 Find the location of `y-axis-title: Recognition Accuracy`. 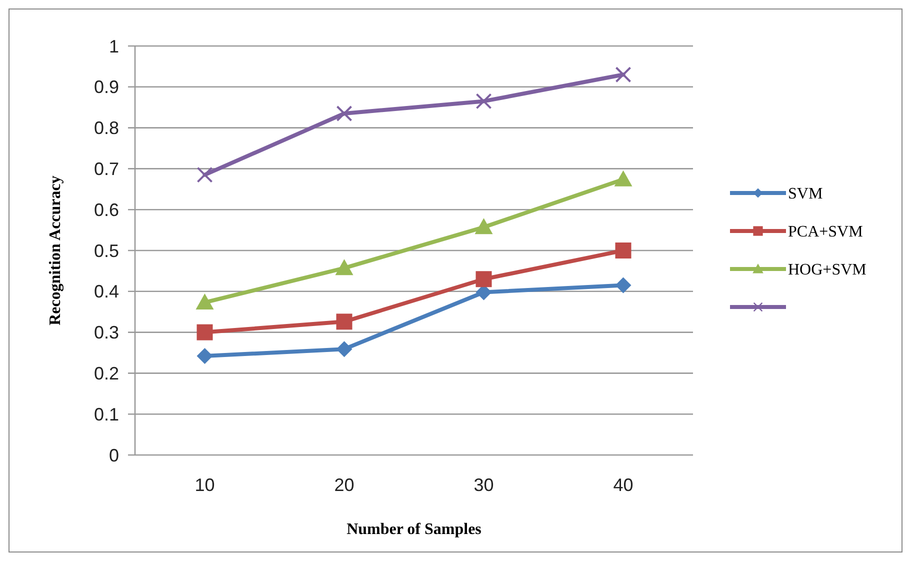

y-axis-title: Recognition Accuracy is located at coordinates (55, 251).